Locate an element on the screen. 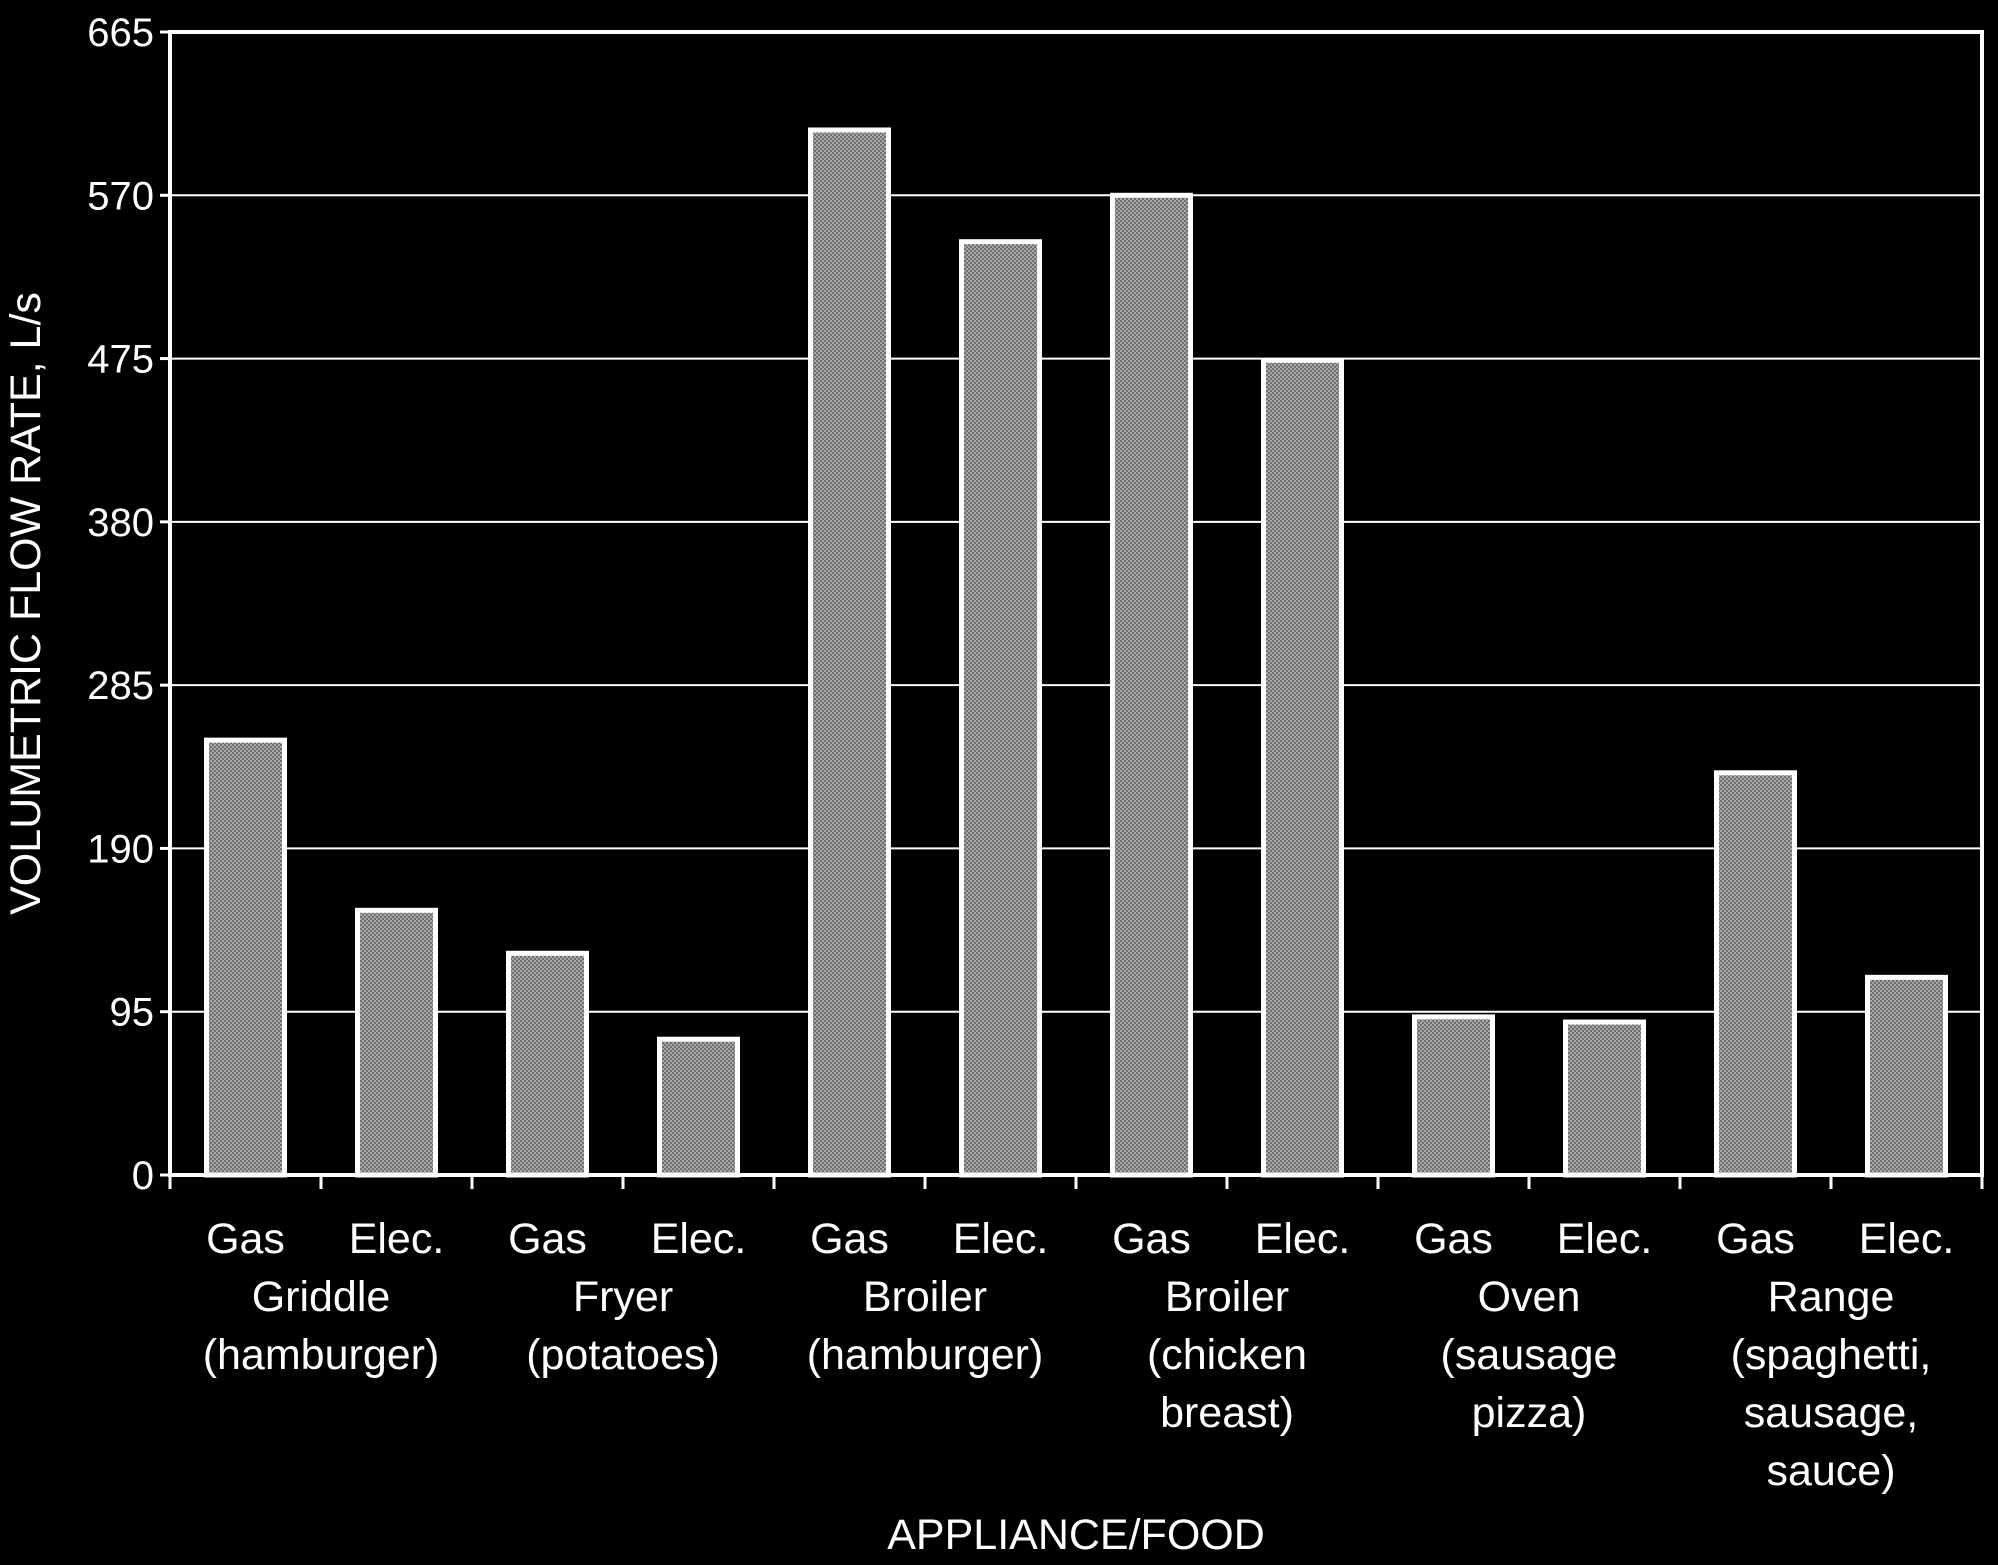  y-tick-label: 95 is located at coordinates (132, 1013).